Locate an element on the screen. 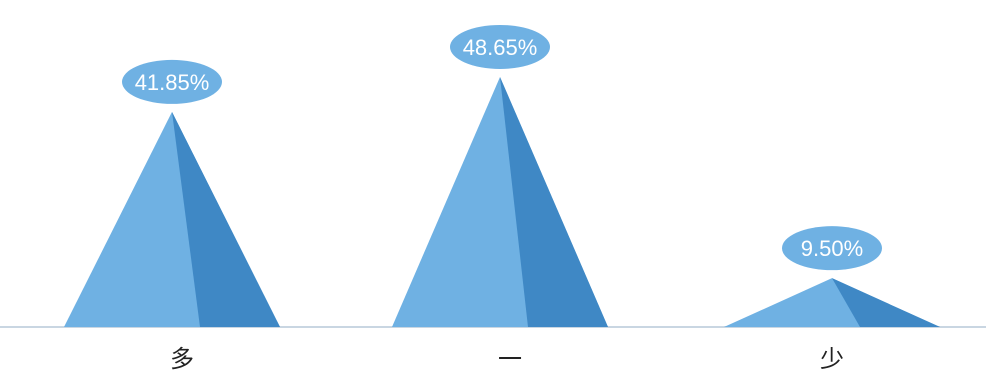  data-label-2: 48.65% is located at coordinates (500, 47).